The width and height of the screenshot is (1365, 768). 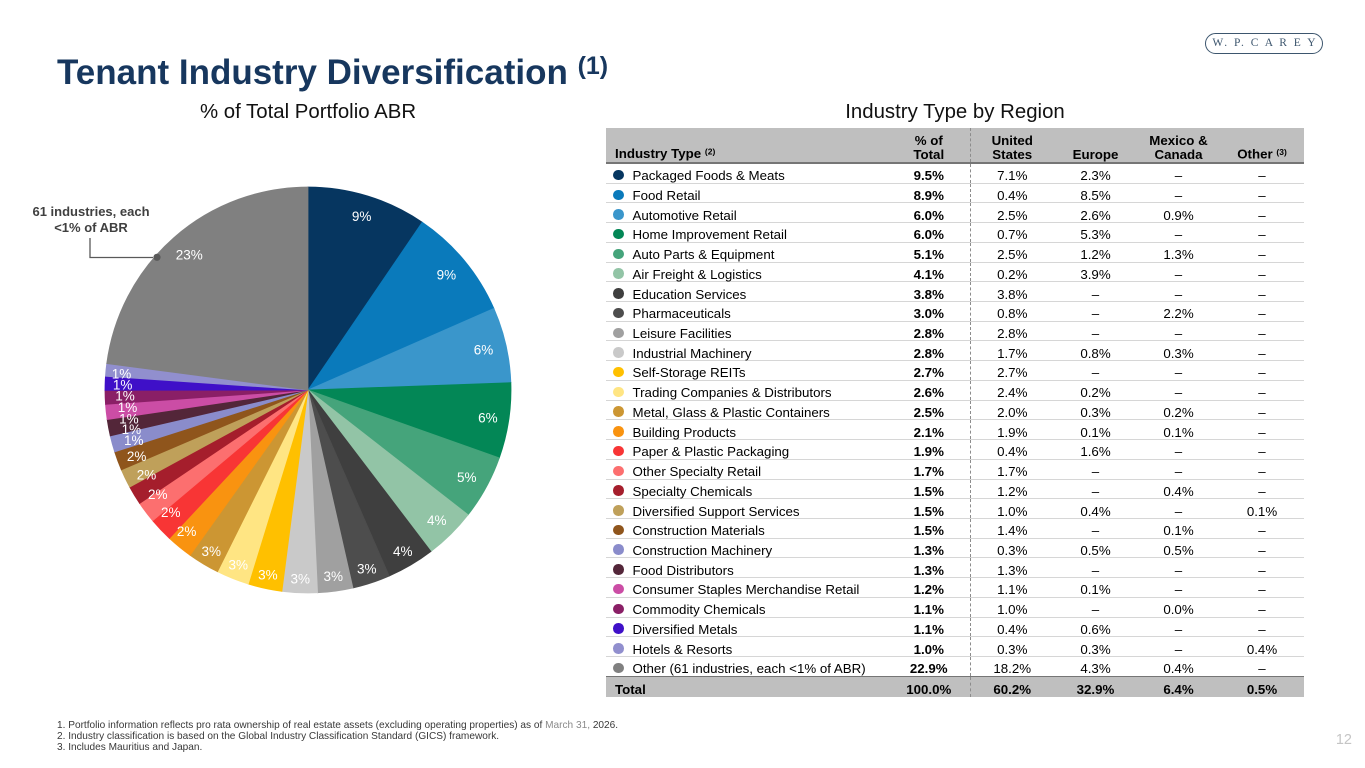 I want to click on svg-text: 23%, so click(x=189, y=255).